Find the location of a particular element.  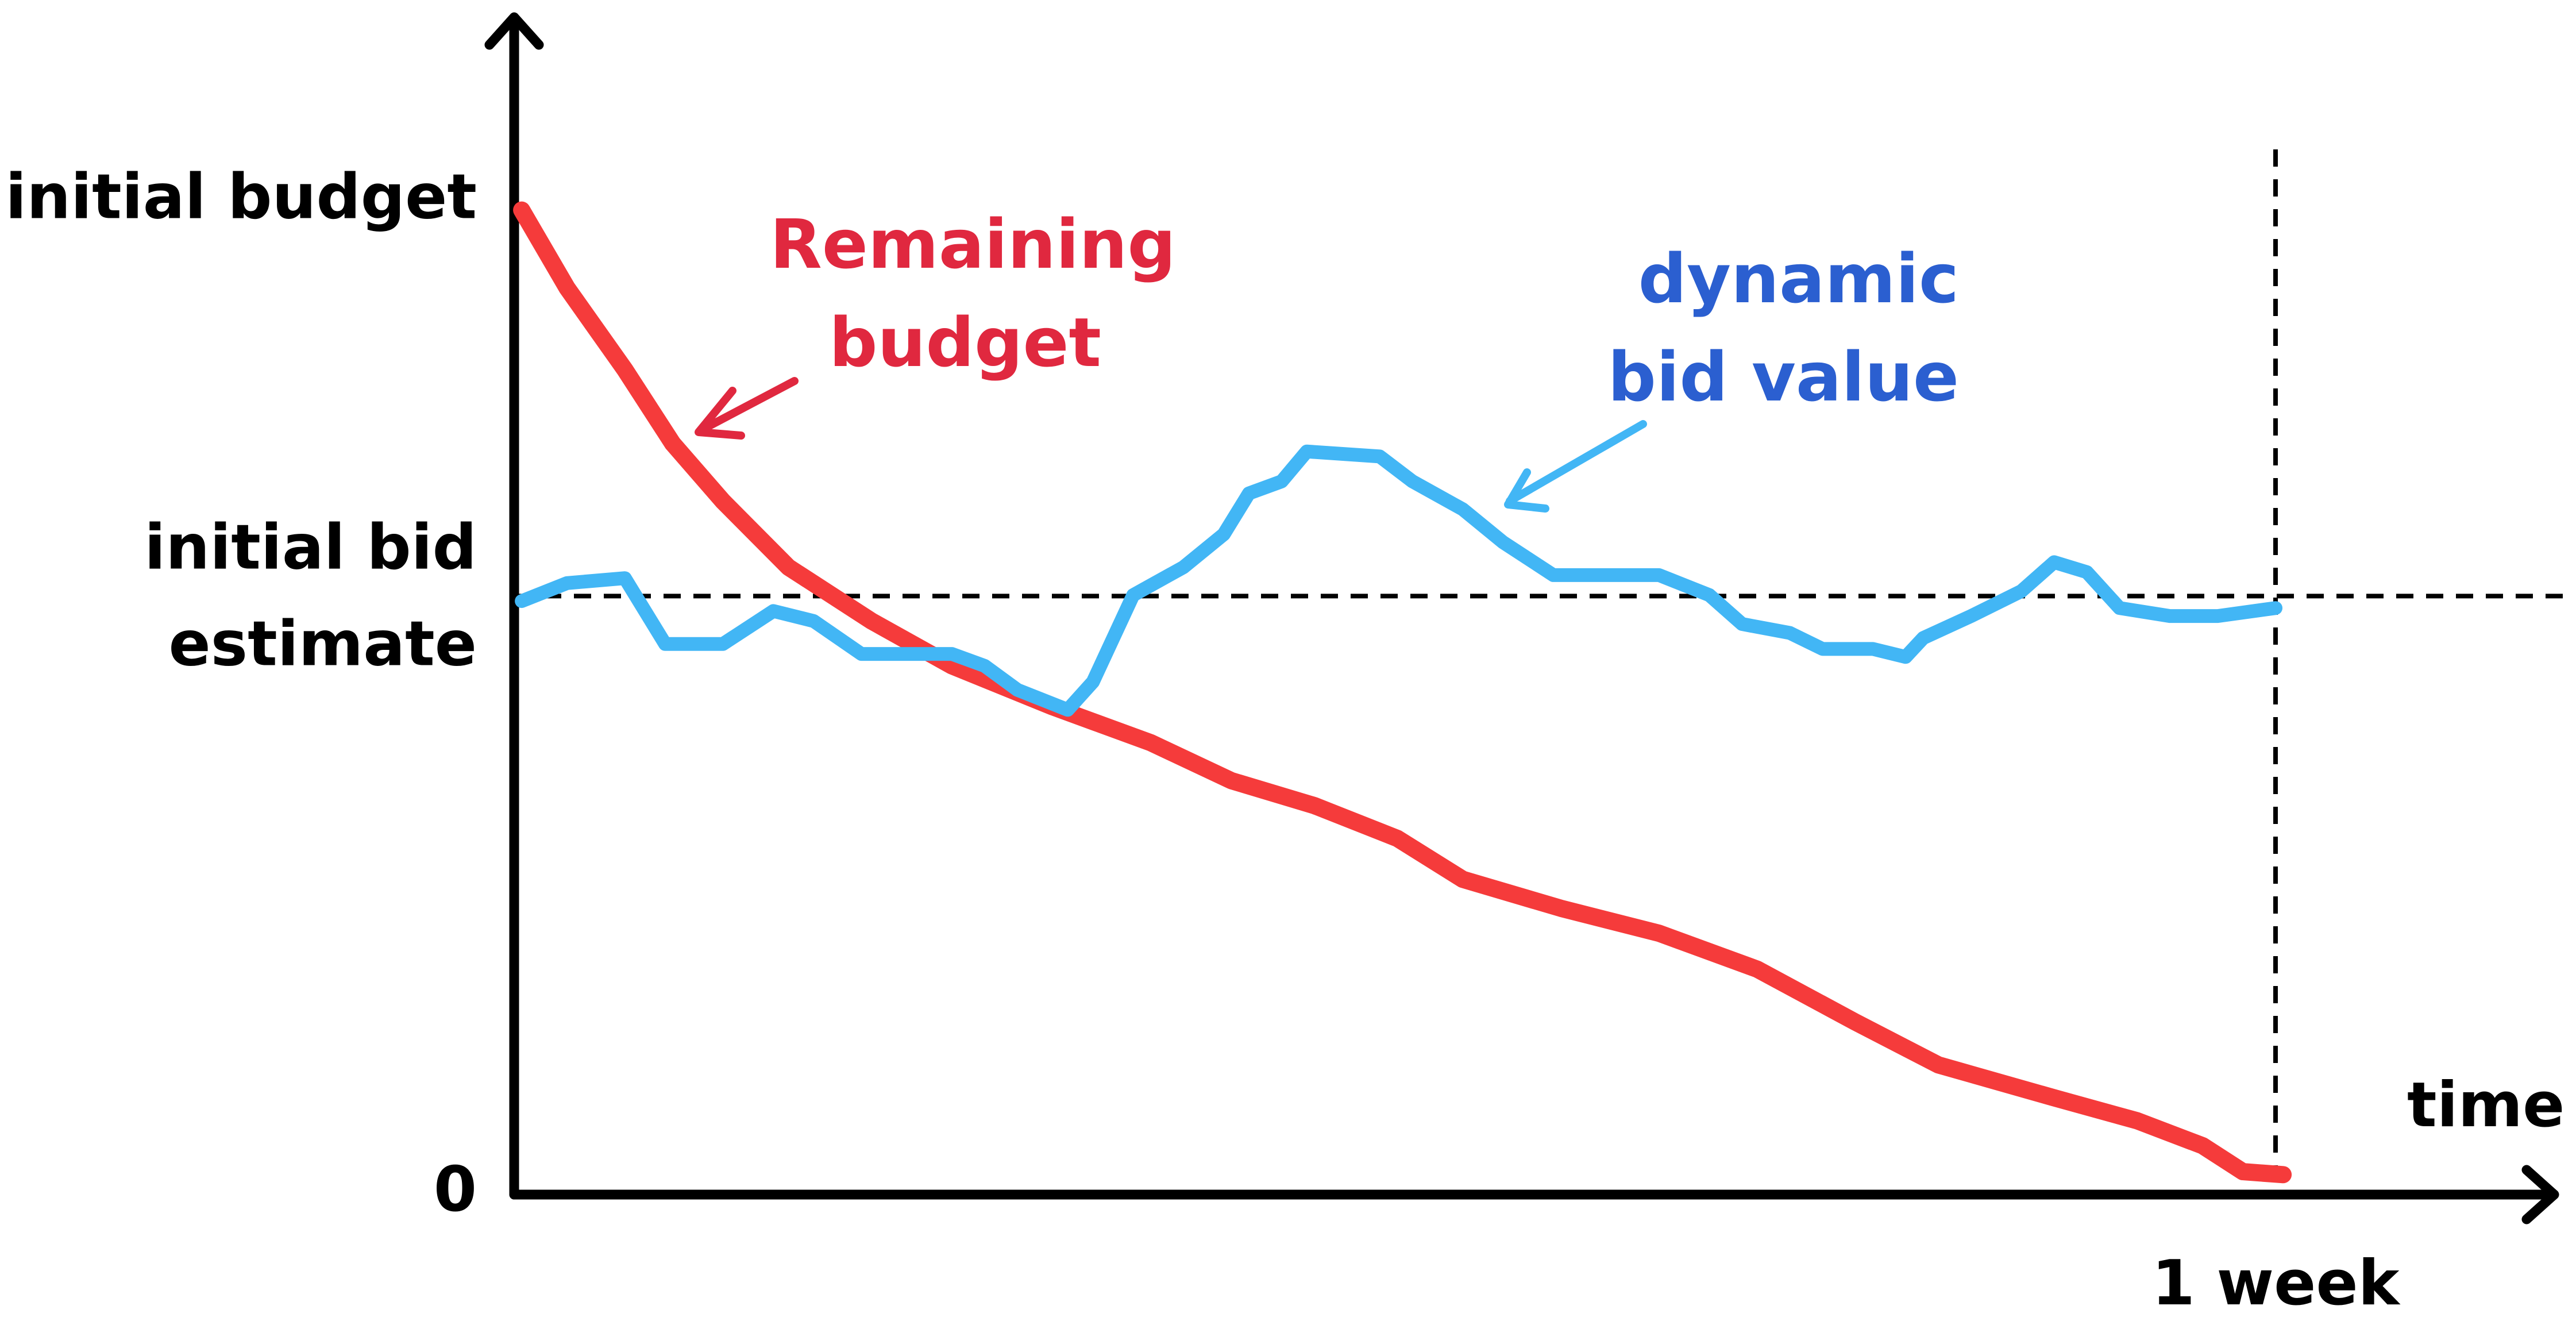

y-tick-label: initial bid estimate is located at coordinates (311, 596).